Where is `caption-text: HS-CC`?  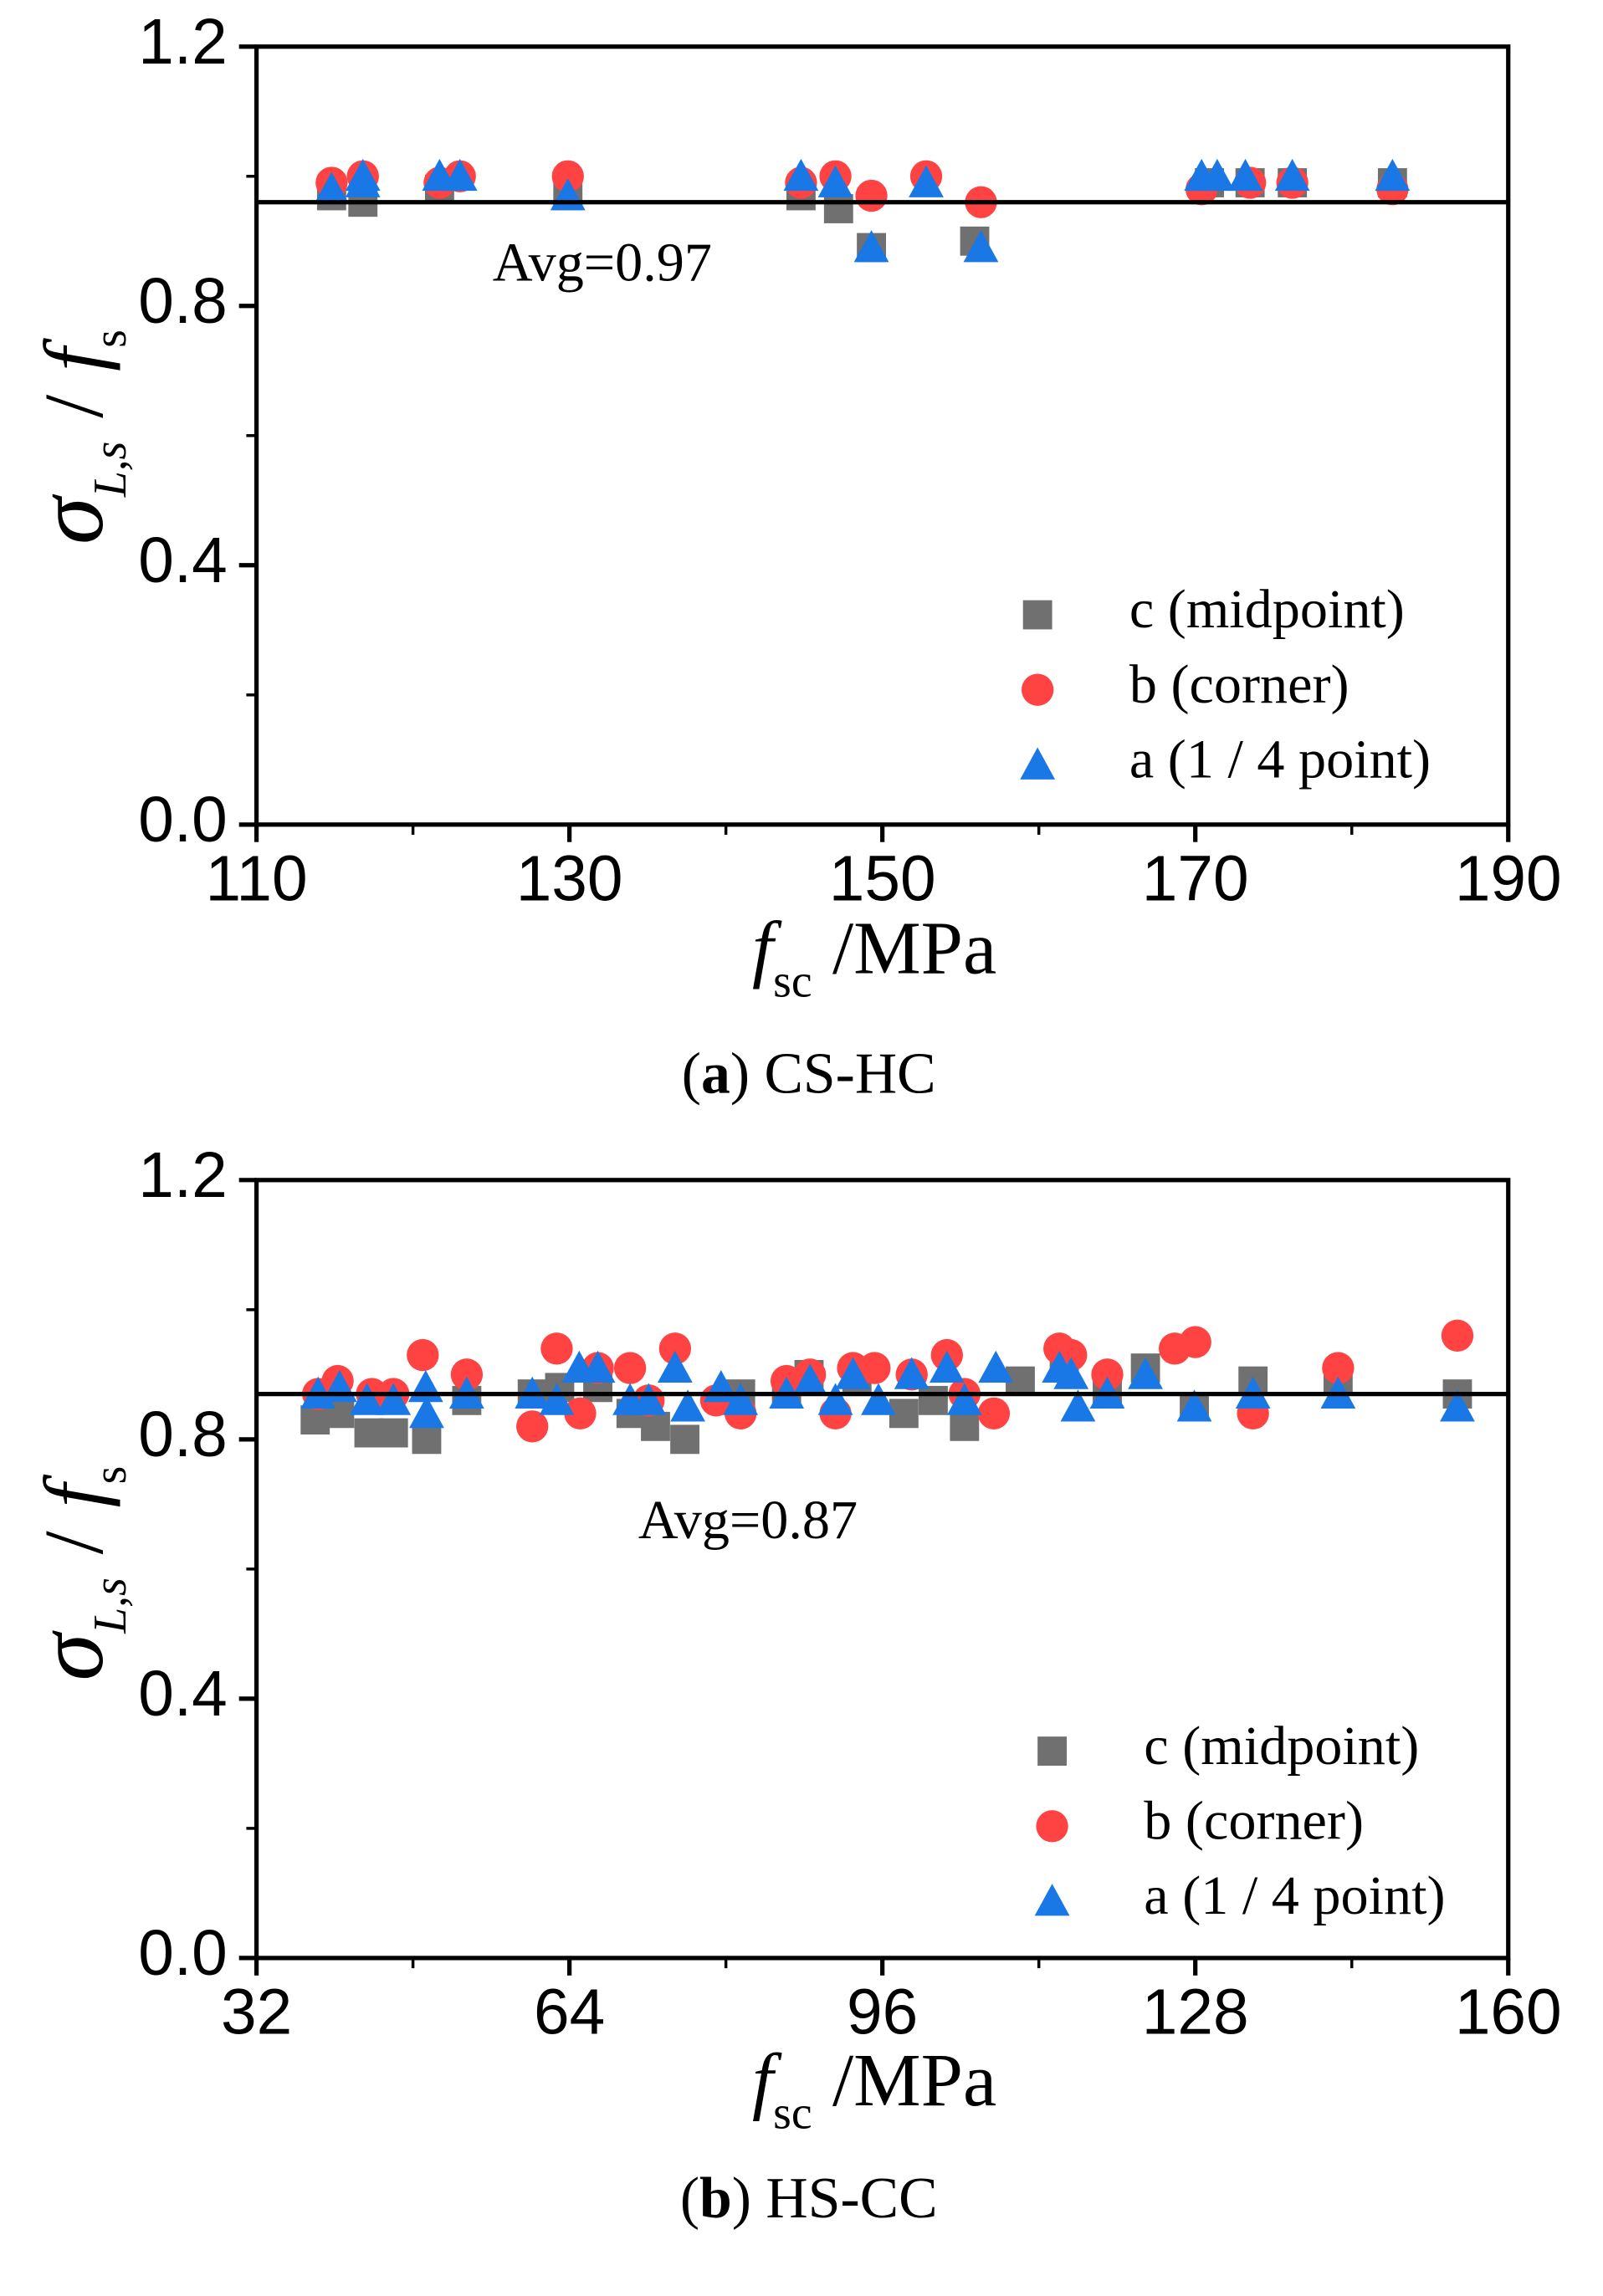
caption-text: HS-CC is located at coordinates (851, 2198).